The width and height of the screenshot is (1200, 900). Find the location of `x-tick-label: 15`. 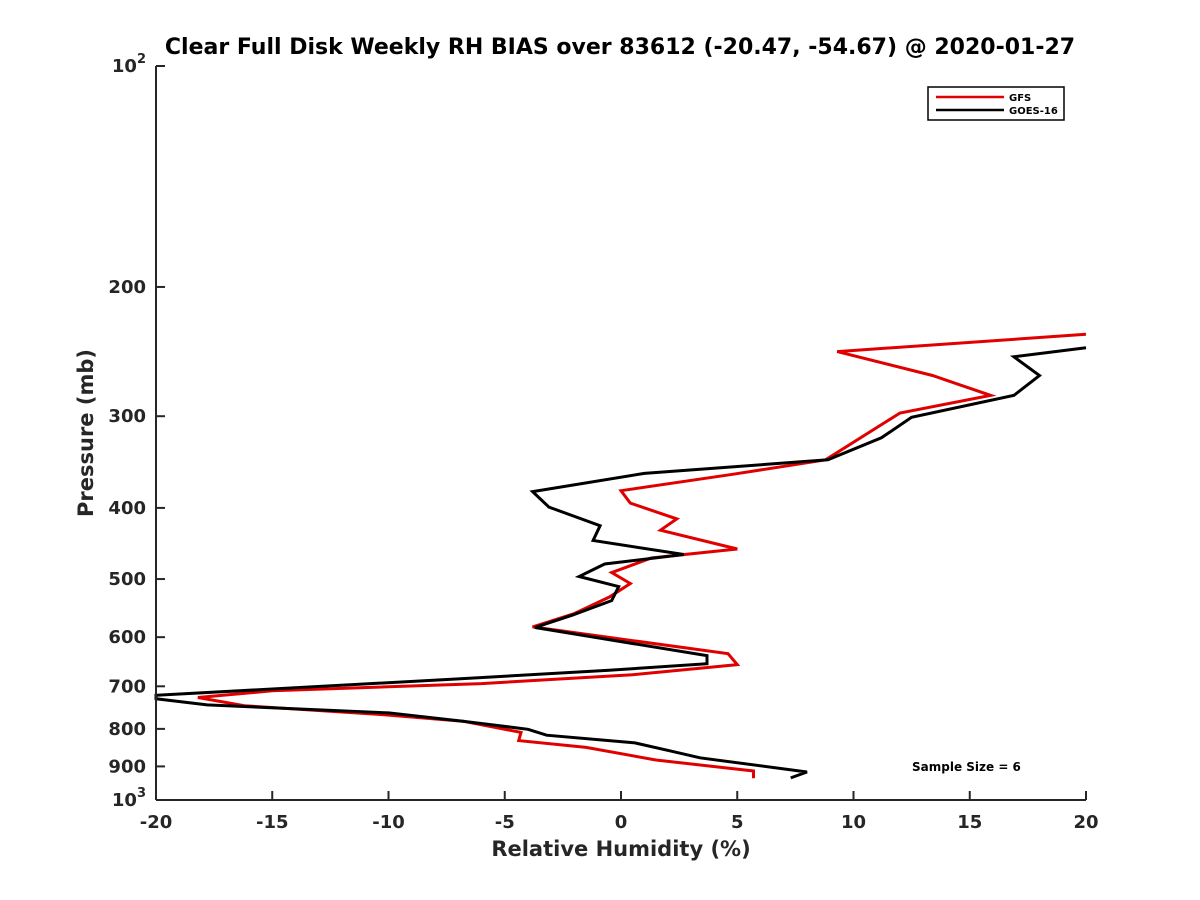

x-tick-label: 15 is located at coordinates (969, 822).